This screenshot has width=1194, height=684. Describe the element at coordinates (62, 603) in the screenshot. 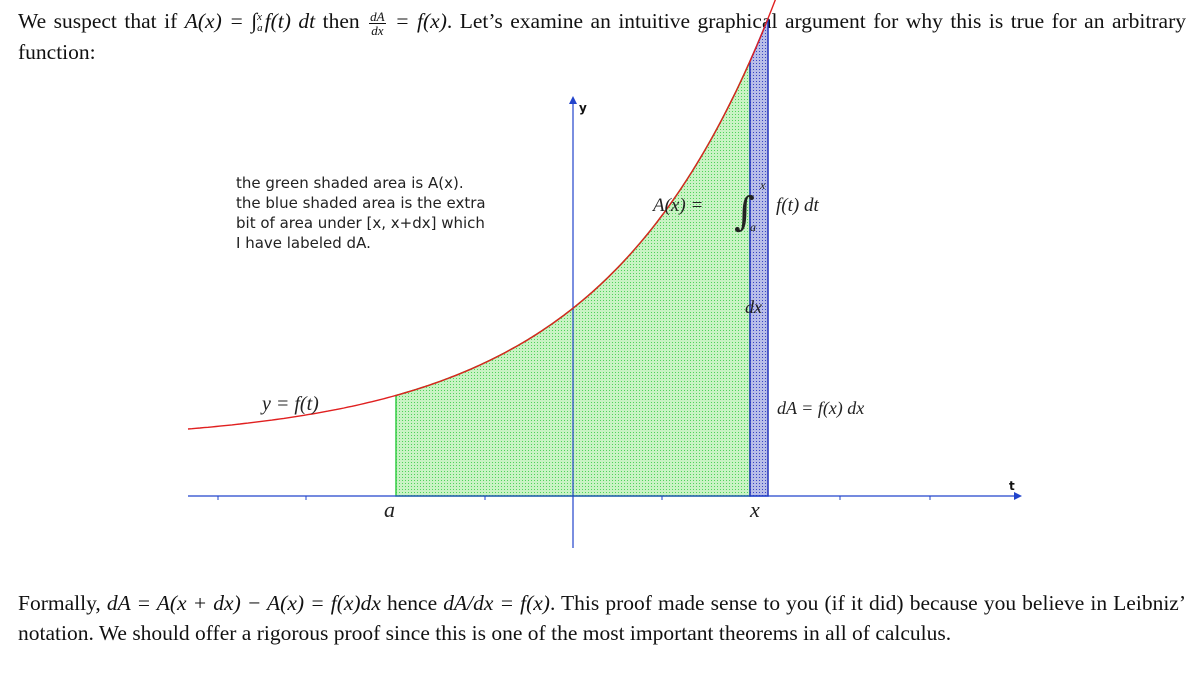

I see `formal-text-start: Formally,` at that location.